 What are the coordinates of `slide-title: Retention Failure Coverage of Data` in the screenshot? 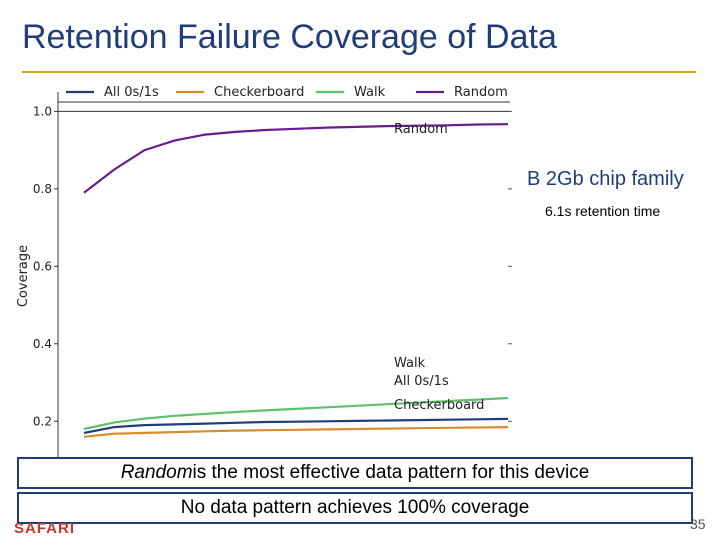 It's located at (289, 37).